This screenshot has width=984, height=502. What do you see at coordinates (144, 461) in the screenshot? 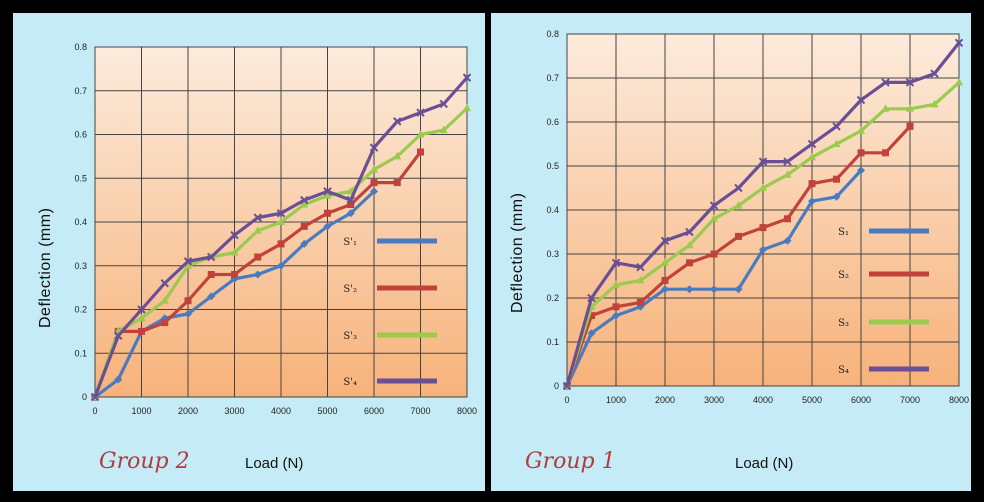
I see `group-label: Group 2` at bounding box center [144, 461].